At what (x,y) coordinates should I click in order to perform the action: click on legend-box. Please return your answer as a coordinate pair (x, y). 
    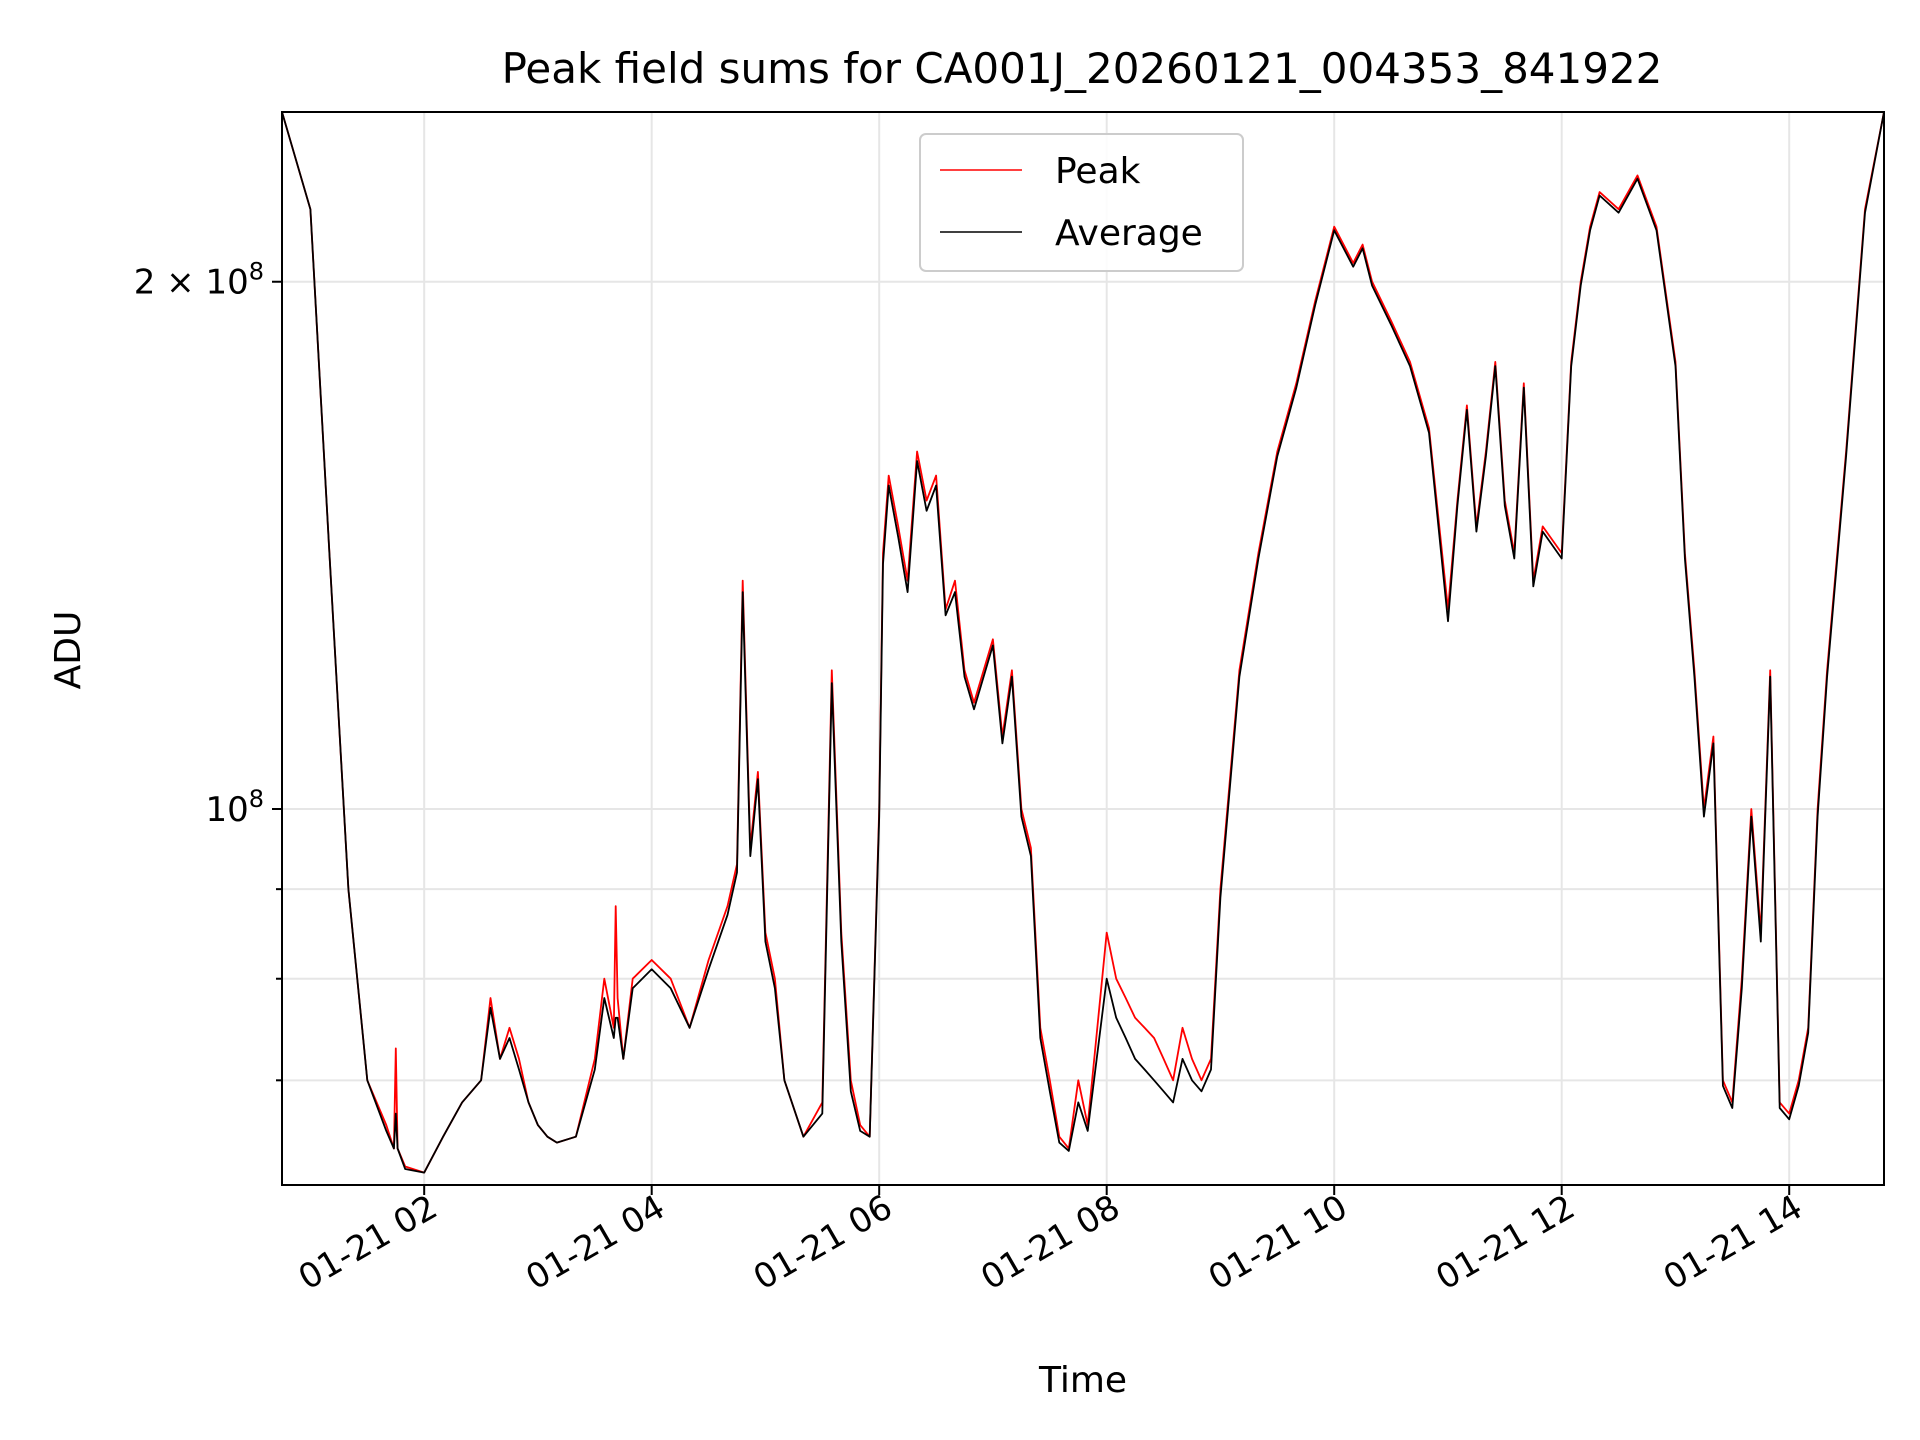
    Looking at the image, I should click on (1081, 202).